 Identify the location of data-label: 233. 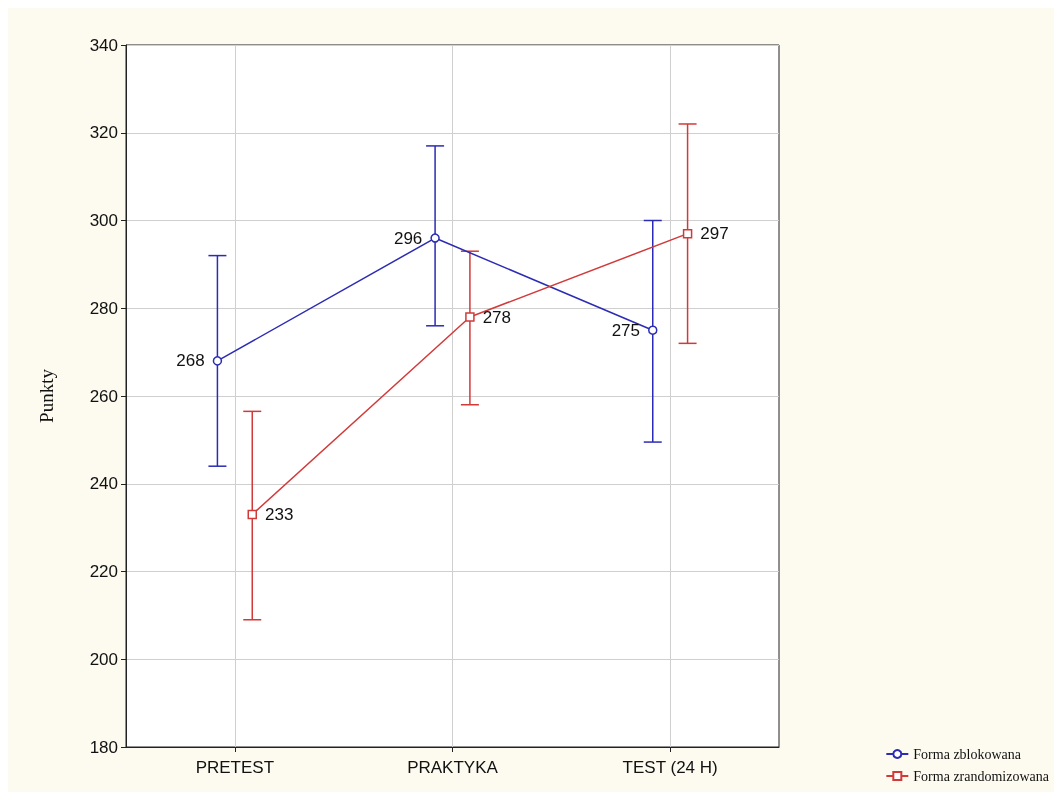
(279, 514).